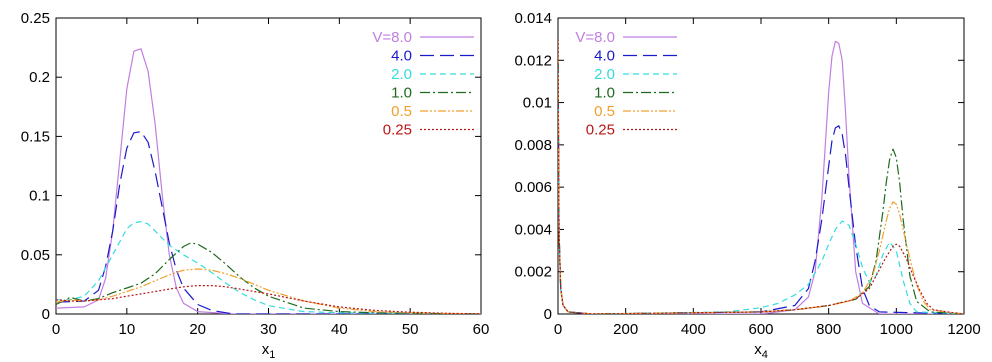  What do you see at coordinates (481, 329) in the screenshot?
I see `x-tick-label: 60` at bounding box center [481, 329].